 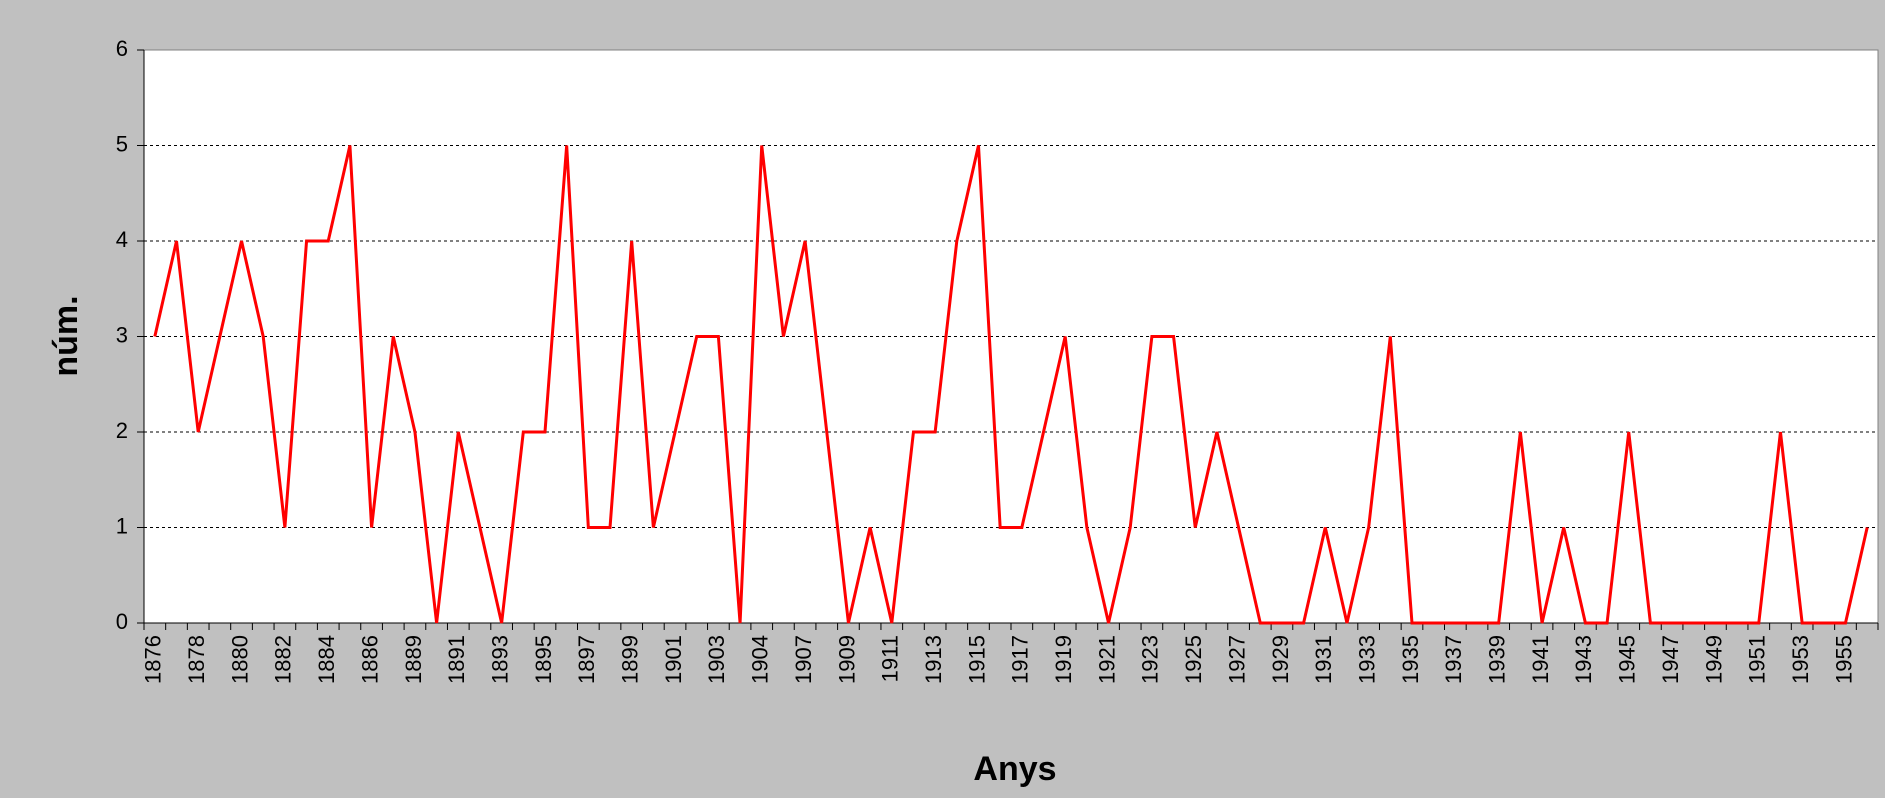 What do you see at coordinates (976, 659) in the screenshot?
I see `x-tick-label: 1915` at bounding box center [976, 659].